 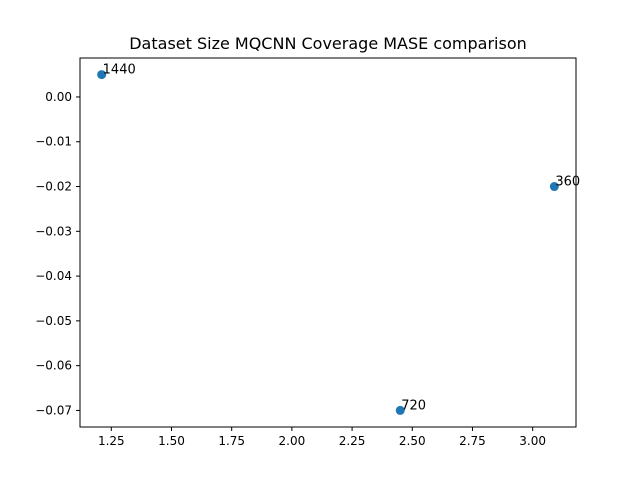 I want to click on x-tick-label: 1.75, so click(x=231, y=441).